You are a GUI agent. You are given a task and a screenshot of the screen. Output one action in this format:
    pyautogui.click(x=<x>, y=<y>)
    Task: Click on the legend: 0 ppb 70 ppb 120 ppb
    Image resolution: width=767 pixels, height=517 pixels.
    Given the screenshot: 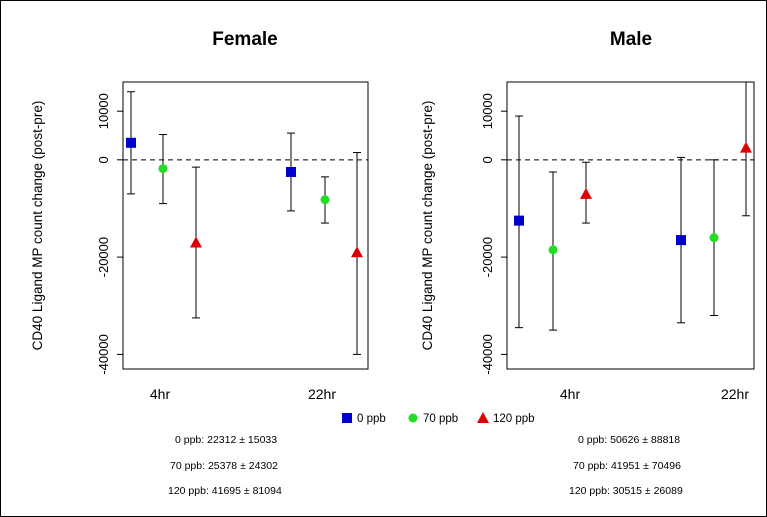 What is the action you would take?
    pyautogui.click(x=438, y=418)
    